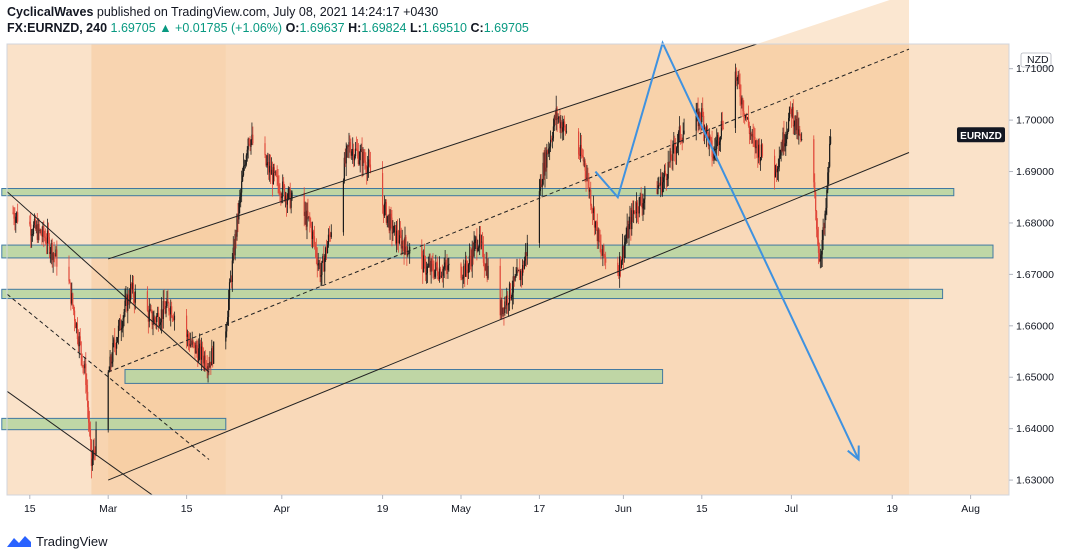 Image resolution: width=1073 pixels, height=560 pixels. I want to click on footer-brand: TradingView, so click(72, 541).